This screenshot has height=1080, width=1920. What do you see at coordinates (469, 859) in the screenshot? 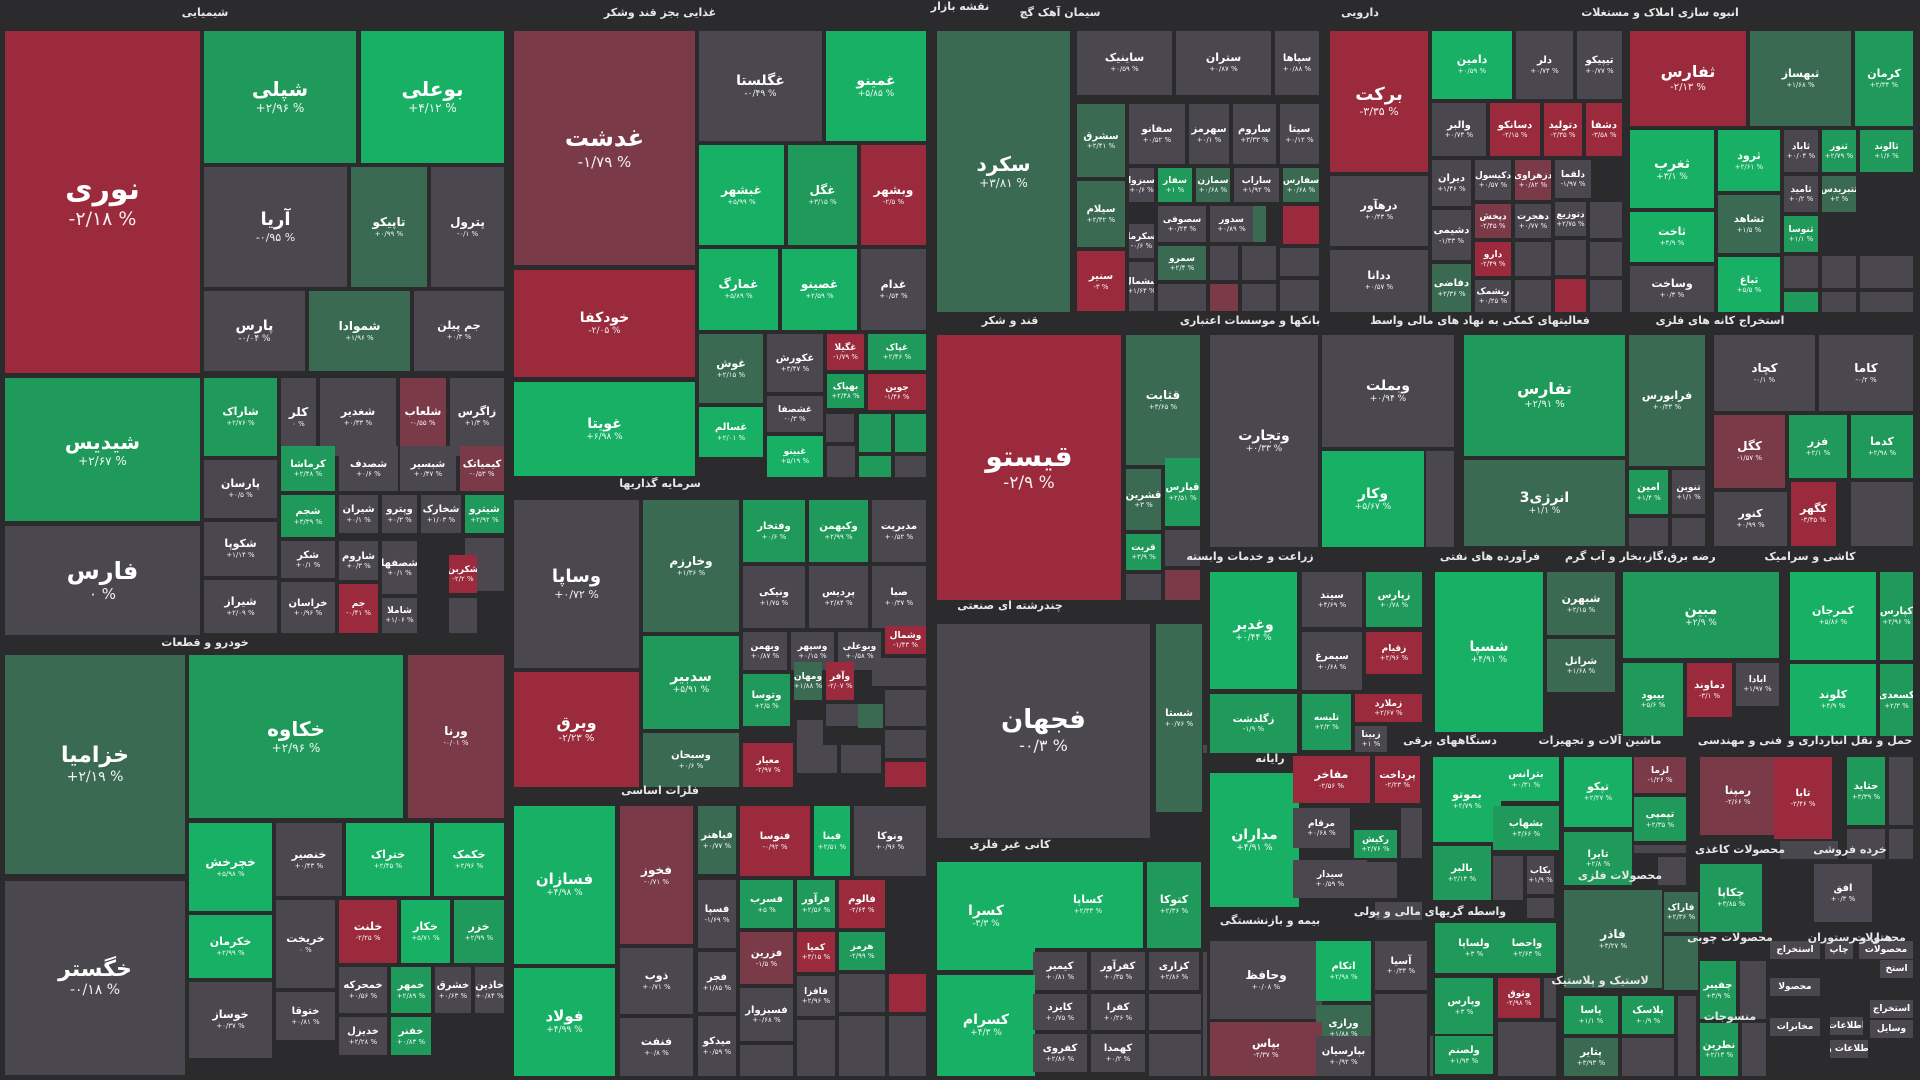
I see `treemap-tile: خکمک +۲/۹۶ %` at bounding box center [469, 859].